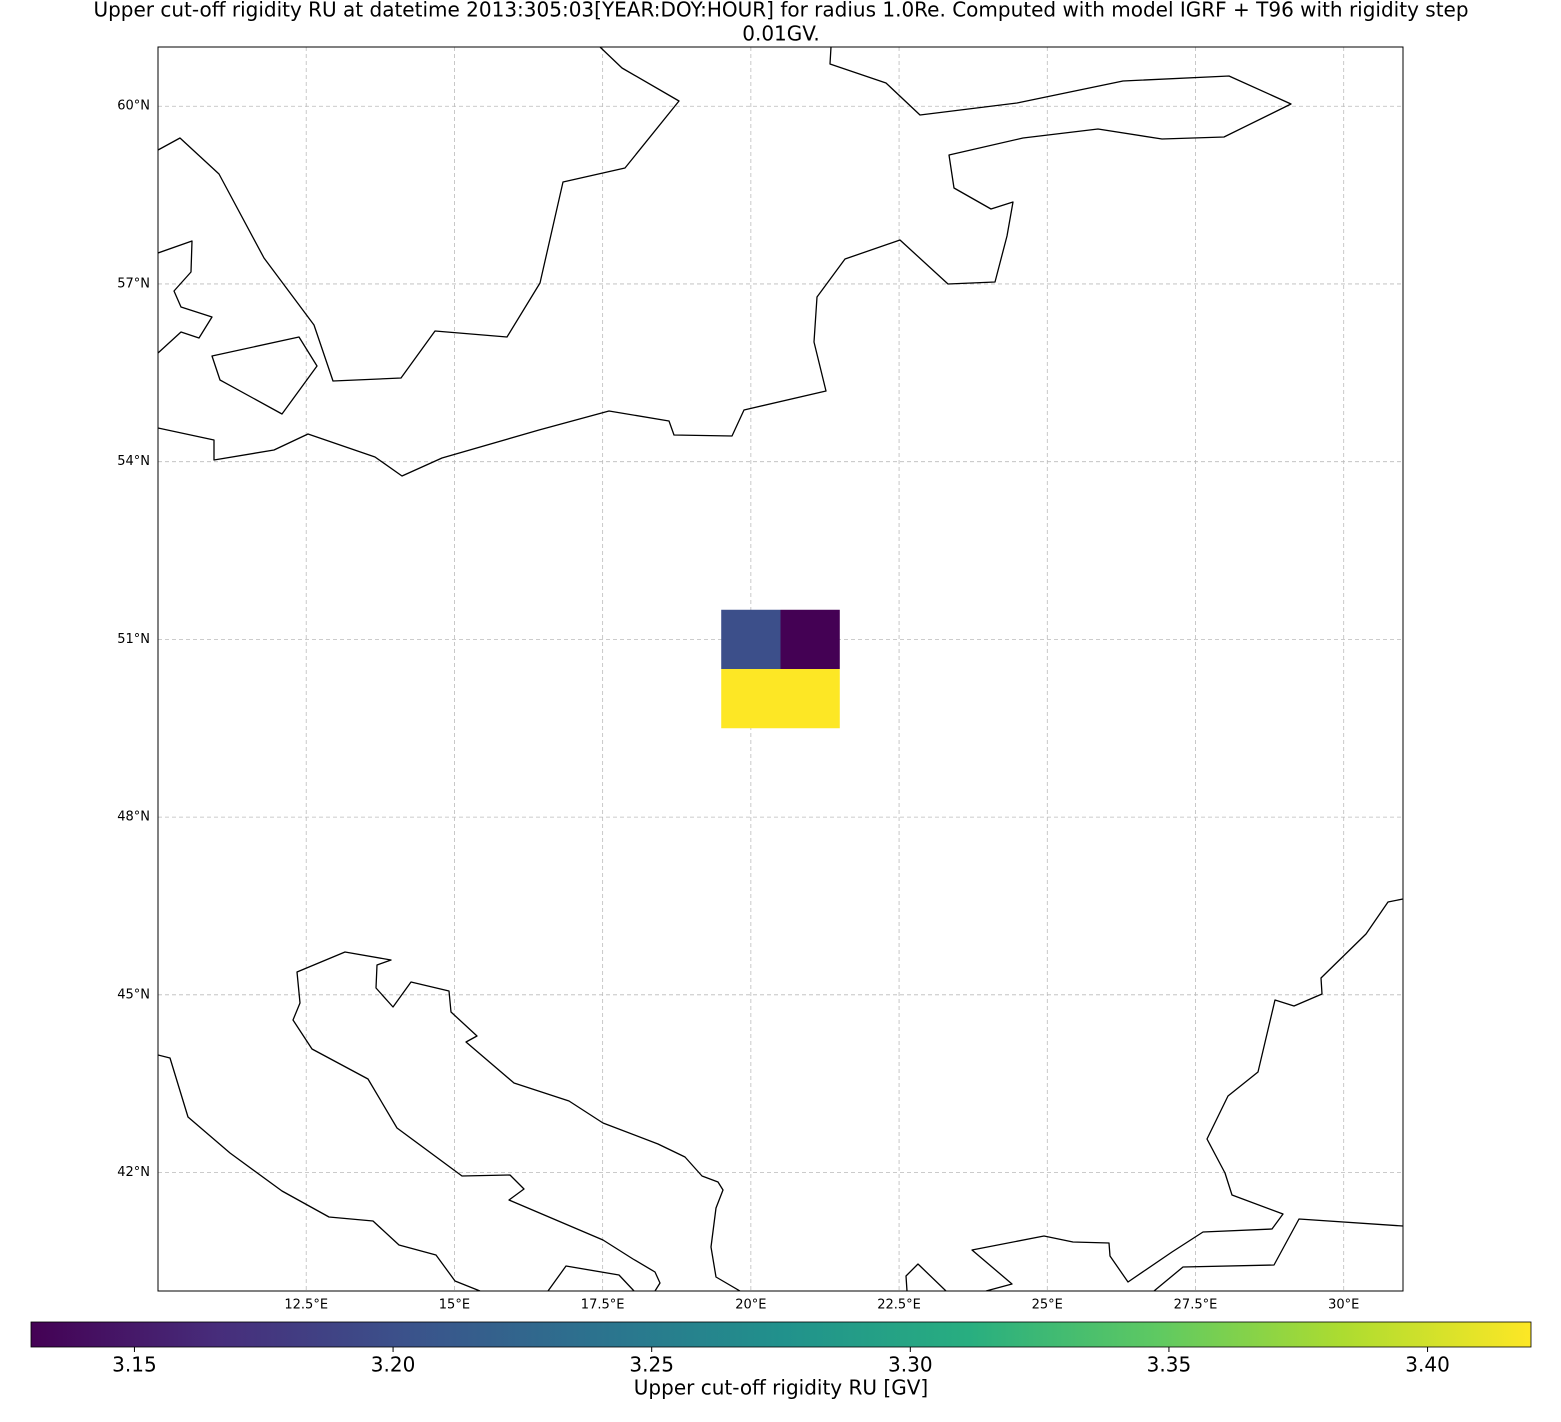 The image size is (1561, 1422). What do you see at coordinates (603, 1305) in the screenshot?
I see `x-tick-label: 17.5°E` at bounding box center [603, 1305].